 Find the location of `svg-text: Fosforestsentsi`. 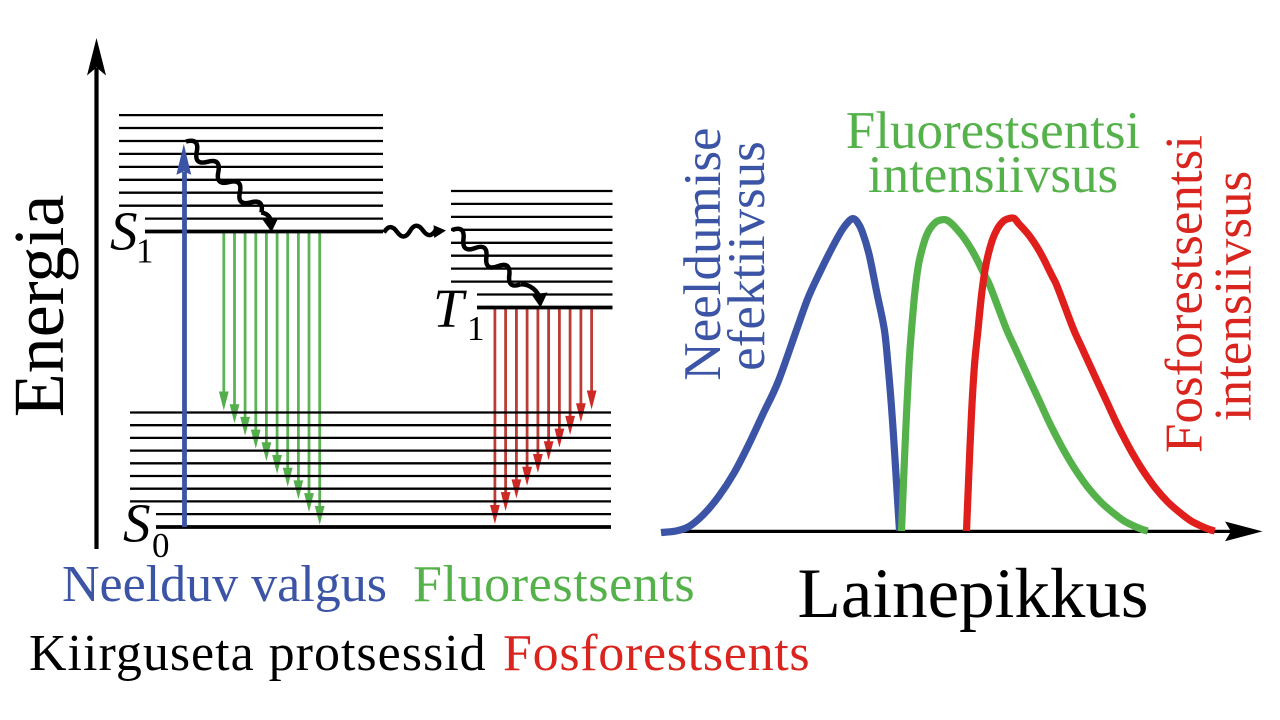

svg-text: Fosforestsentsi is located at coordinates (1185, 294).